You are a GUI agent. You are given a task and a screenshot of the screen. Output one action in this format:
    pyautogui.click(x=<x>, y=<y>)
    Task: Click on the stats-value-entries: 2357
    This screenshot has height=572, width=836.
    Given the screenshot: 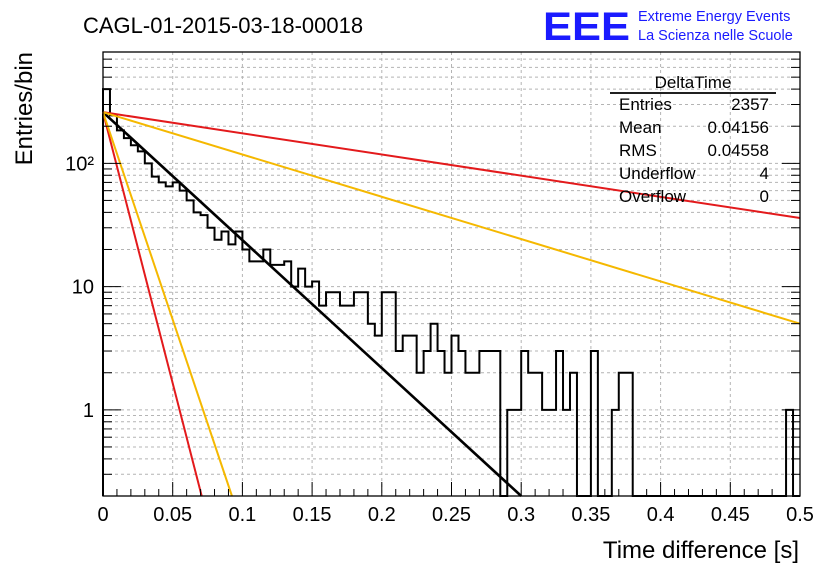 What is the action you would take?
    pyautogui.click(x=750, y=104)
    